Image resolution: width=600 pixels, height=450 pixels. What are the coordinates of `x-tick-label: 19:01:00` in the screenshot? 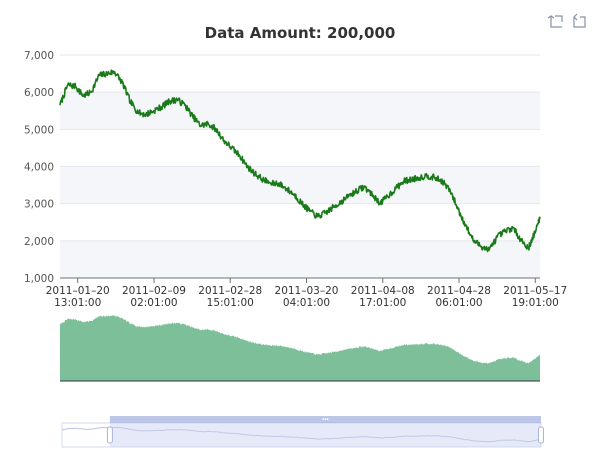 It's located at (535, 303).